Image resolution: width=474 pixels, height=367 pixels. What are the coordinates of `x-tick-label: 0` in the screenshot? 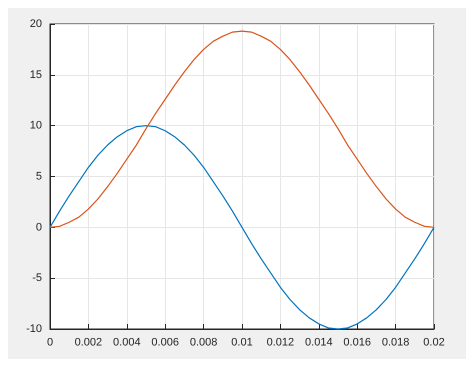 It's located at (50, 342).